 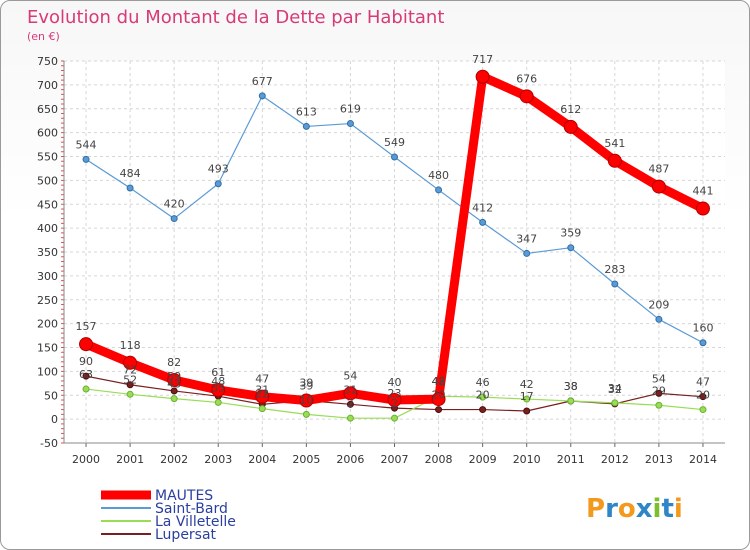 What do you see at coordinates (47, 252) in the screenshot?
I see `y-tick-label: 350` at bounding box center [47, 252].